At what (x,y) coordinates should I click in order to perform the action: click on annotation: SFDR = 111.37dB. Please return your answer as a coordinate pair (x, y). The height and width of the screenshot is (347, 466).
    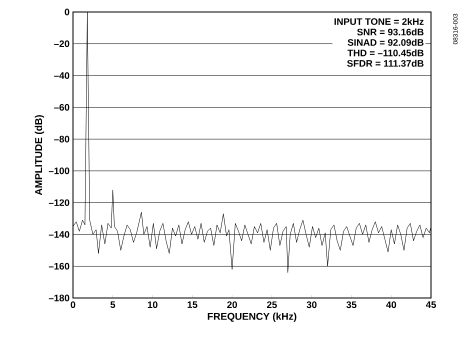
    Looking at the image, I should click on (385, 63).